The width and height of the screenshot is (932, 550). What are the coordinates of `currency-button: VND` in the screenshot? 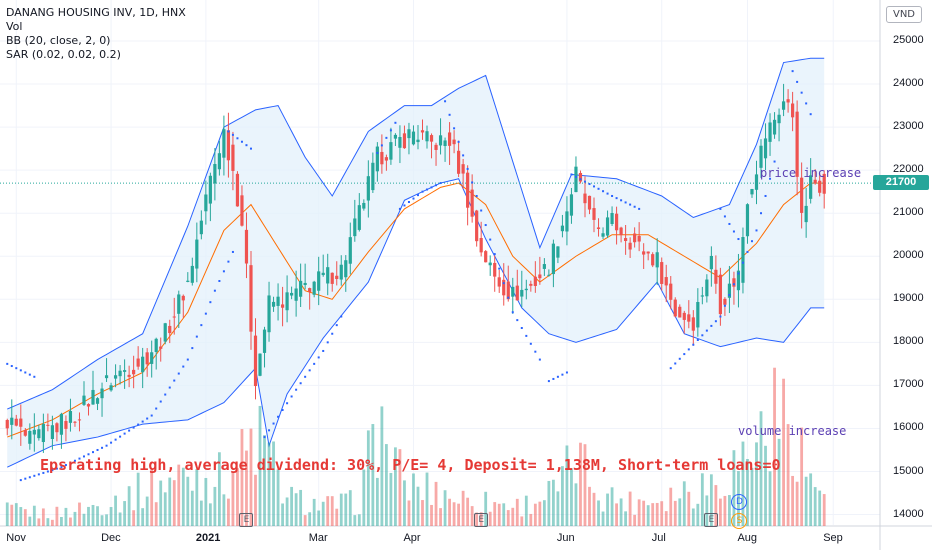 It's located at (904, 14).